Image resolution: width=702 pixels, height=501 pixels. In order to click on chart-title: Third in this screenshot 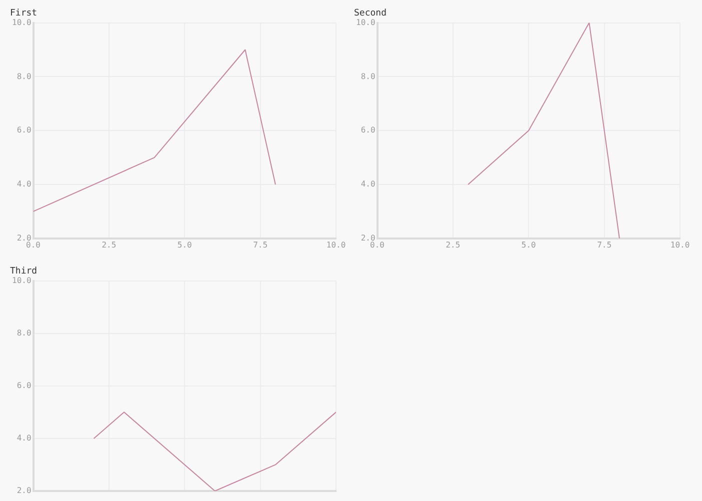, I will do `click(24, 271)`.